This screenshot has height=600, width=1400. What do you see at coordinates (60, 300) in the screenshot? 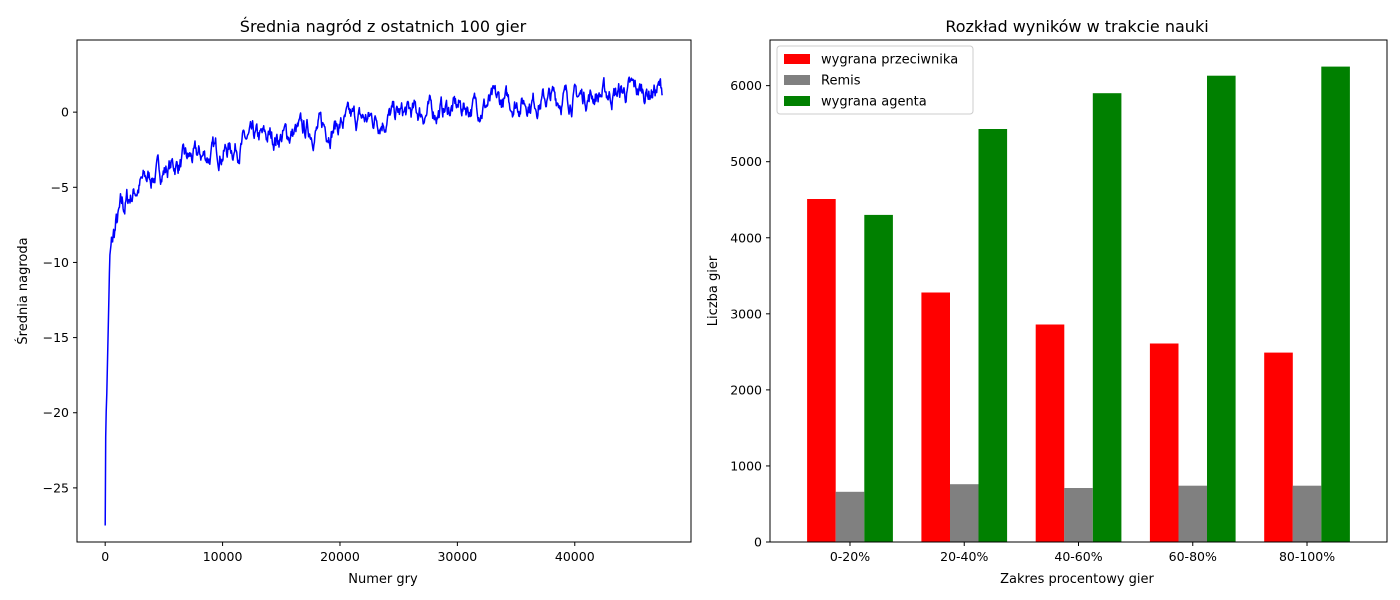
I see `line-chart-y-ticks: −25 −20 −15 −10 −5 0` at bounding box center [60, 300].